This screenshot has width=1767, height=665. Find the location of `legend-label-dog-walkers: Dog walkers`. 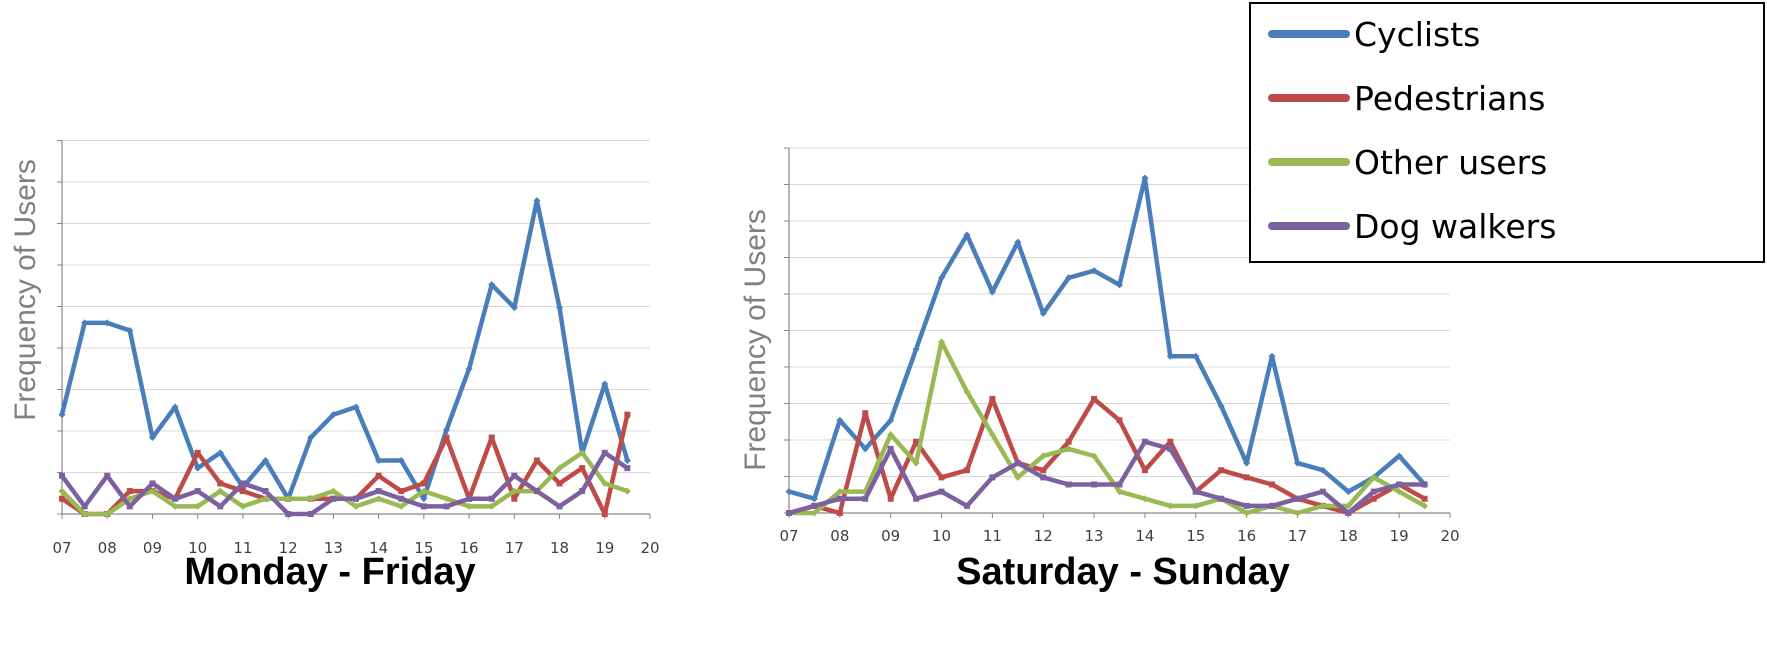

legend-label-dog-walkers: Dog walkers is located at coordinates (1455, 226).